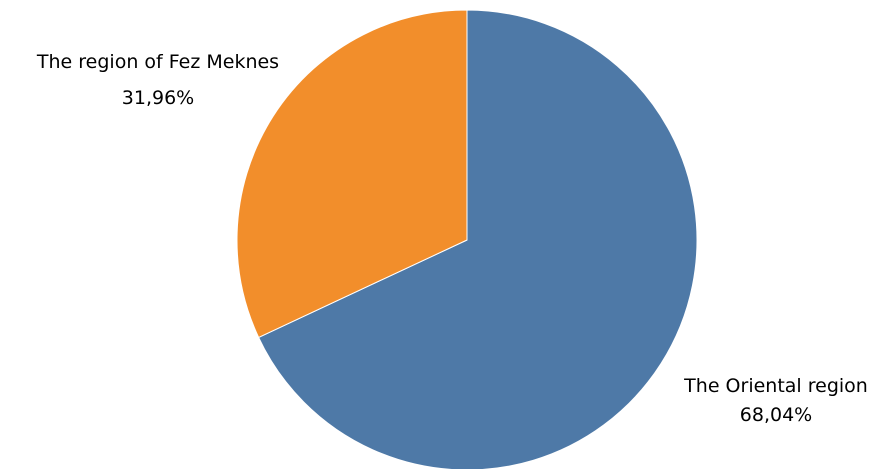 Image resolution: width=893 pixels, height=469 pixels. I want to click on slice-label-group-oriental: The Oriental region 68,04%, so click(775, 400).